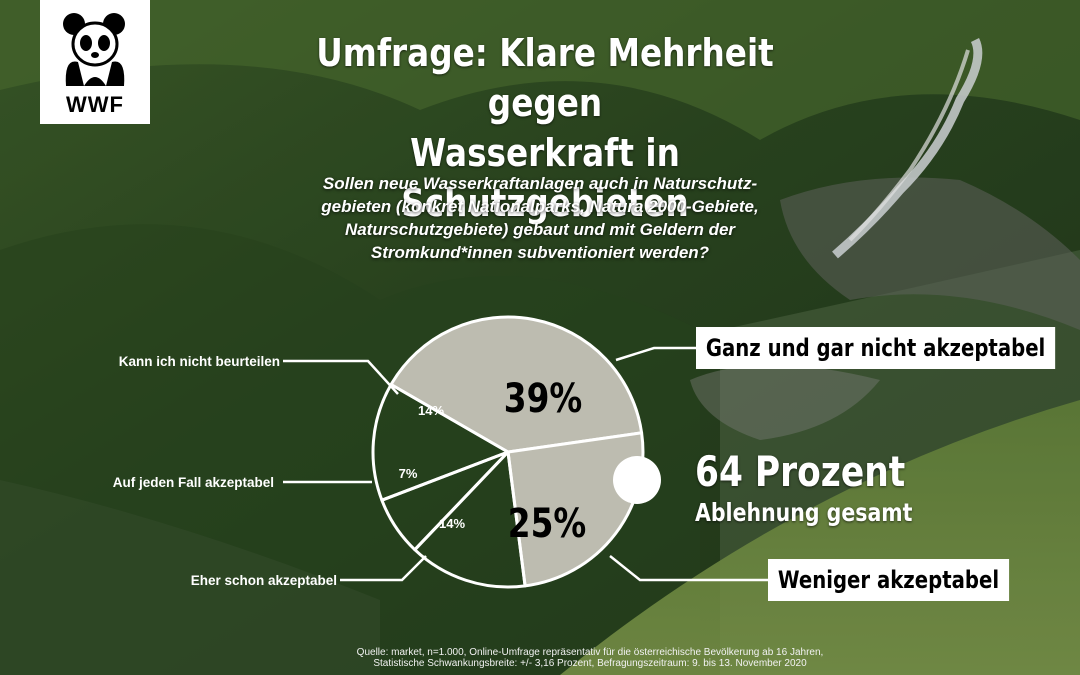 The image size is (1080, 675). Describe the element at coordinates (637, 480) in the screenshot. I see `total-marker-dot` at that location.